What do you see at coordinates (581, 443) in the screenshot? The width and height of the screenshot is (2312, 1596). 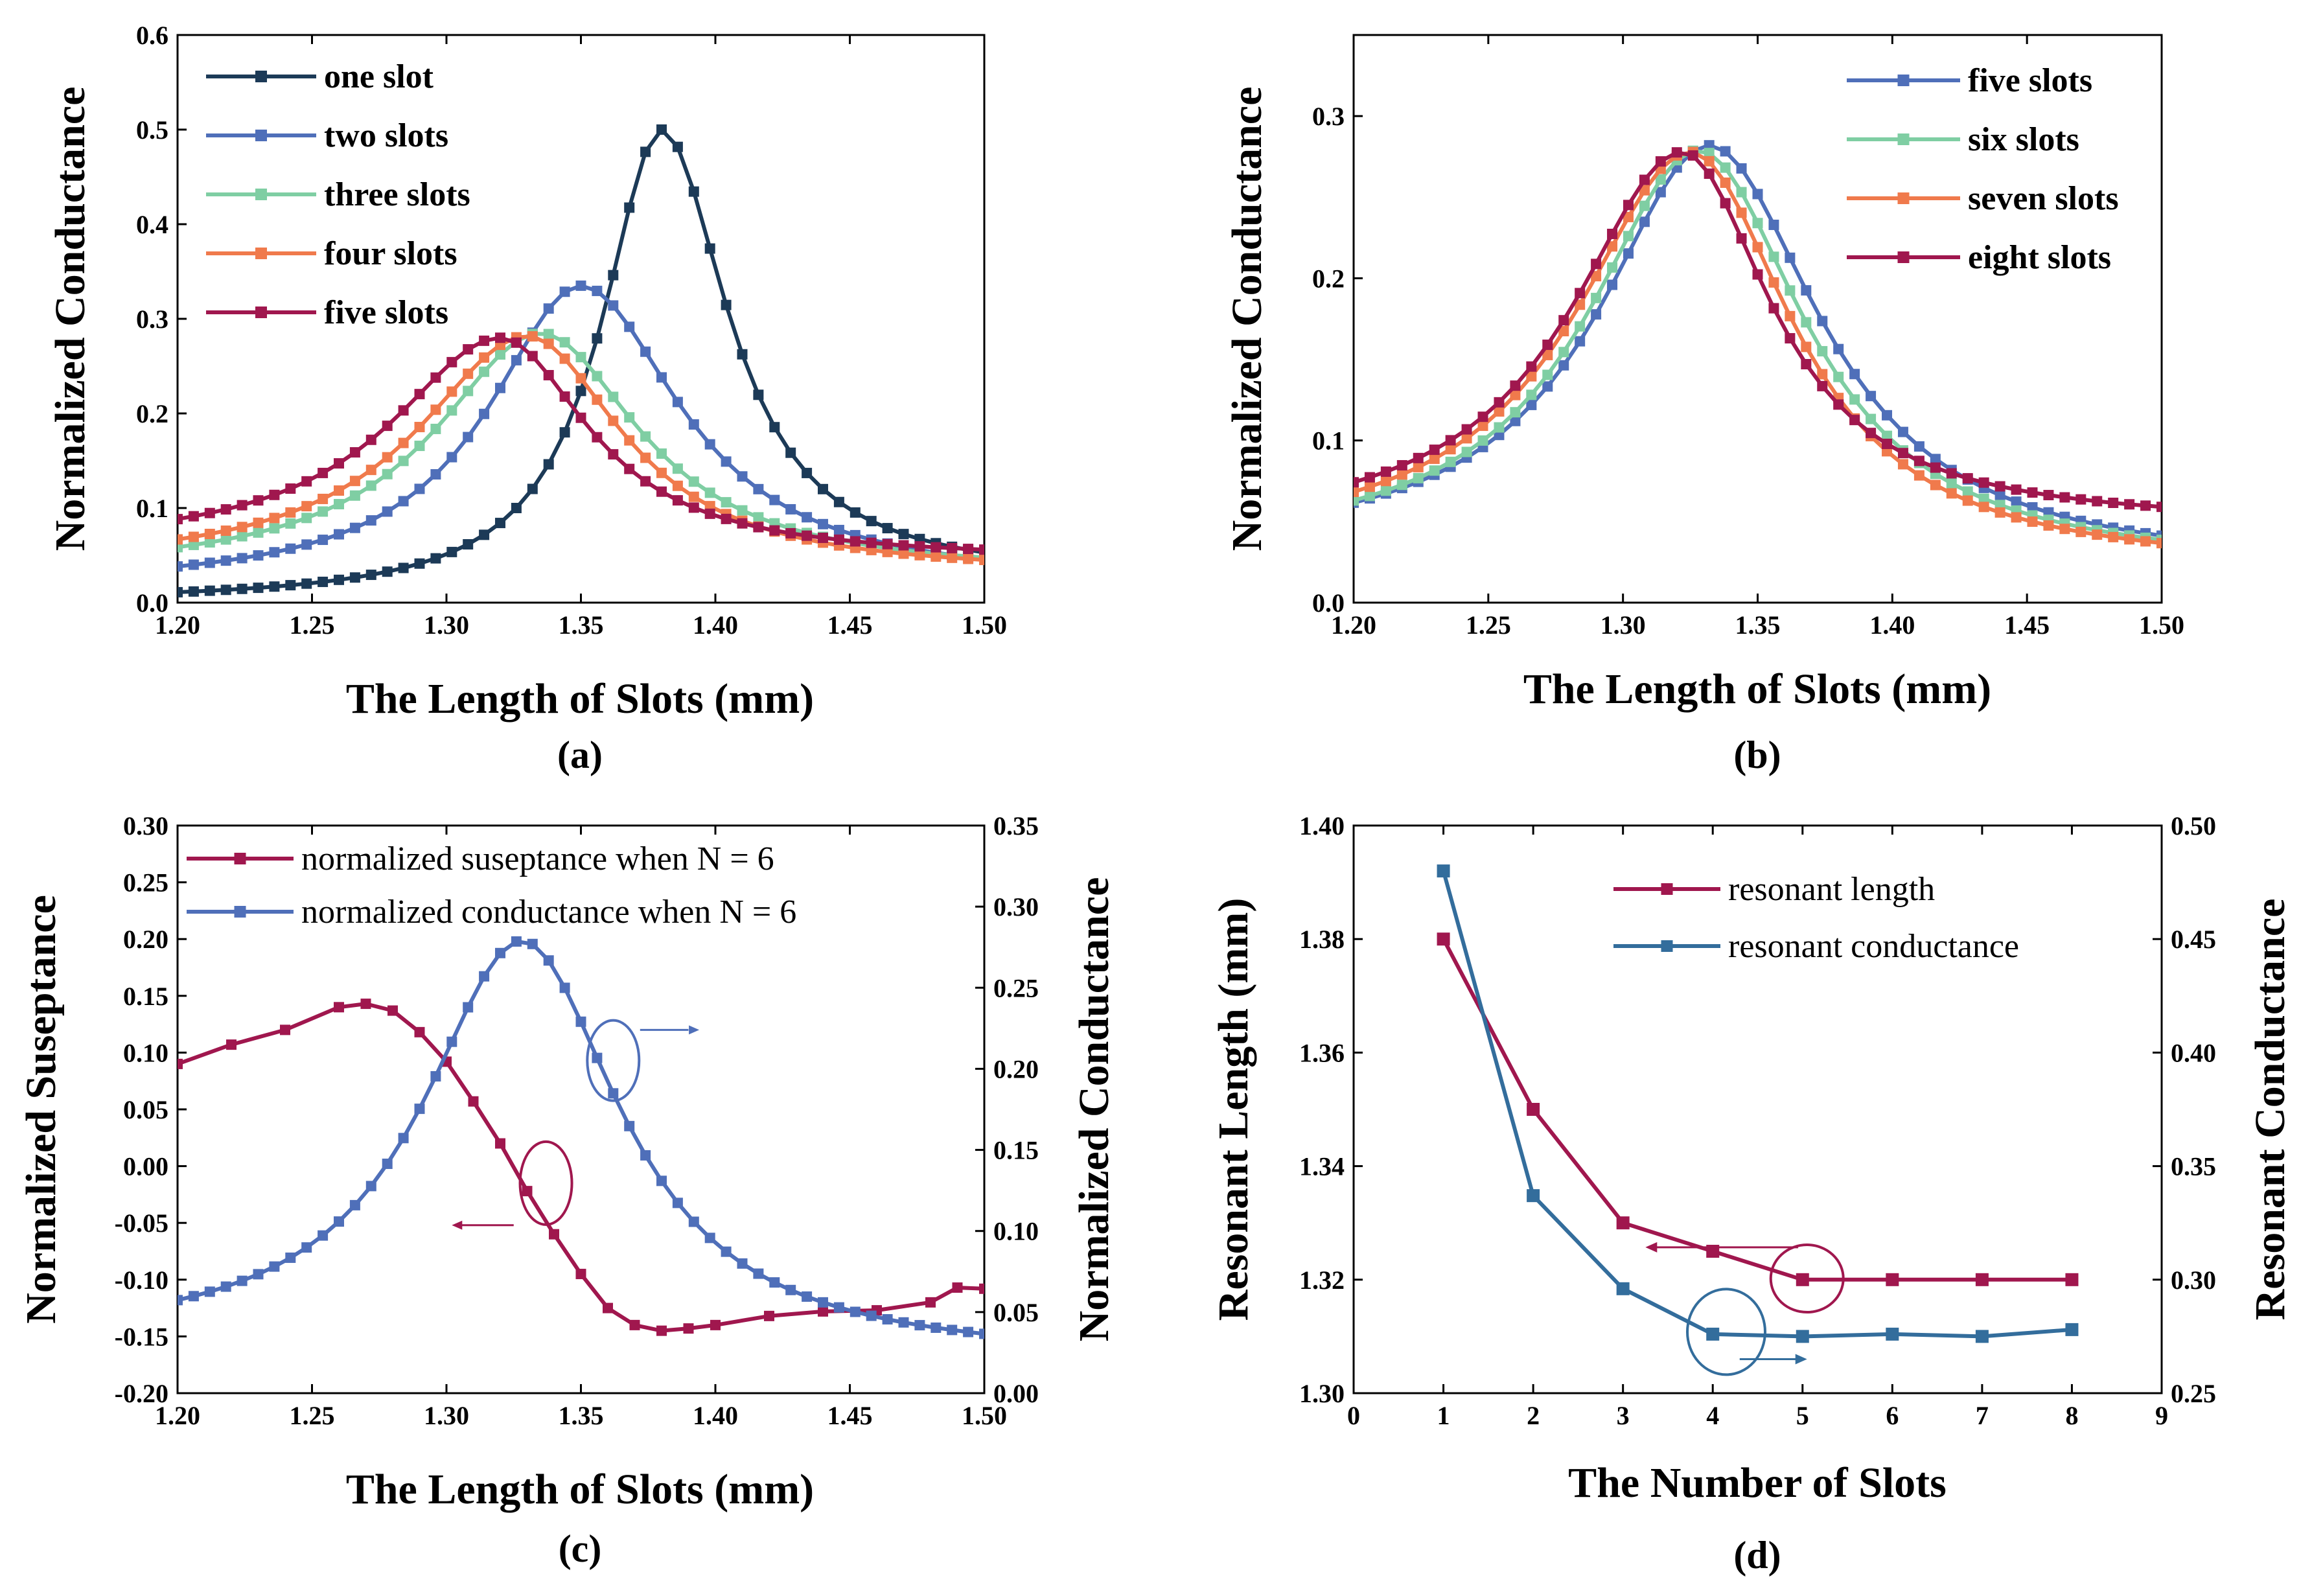 I see `series-five-slots` at bounding box center [581, 443].